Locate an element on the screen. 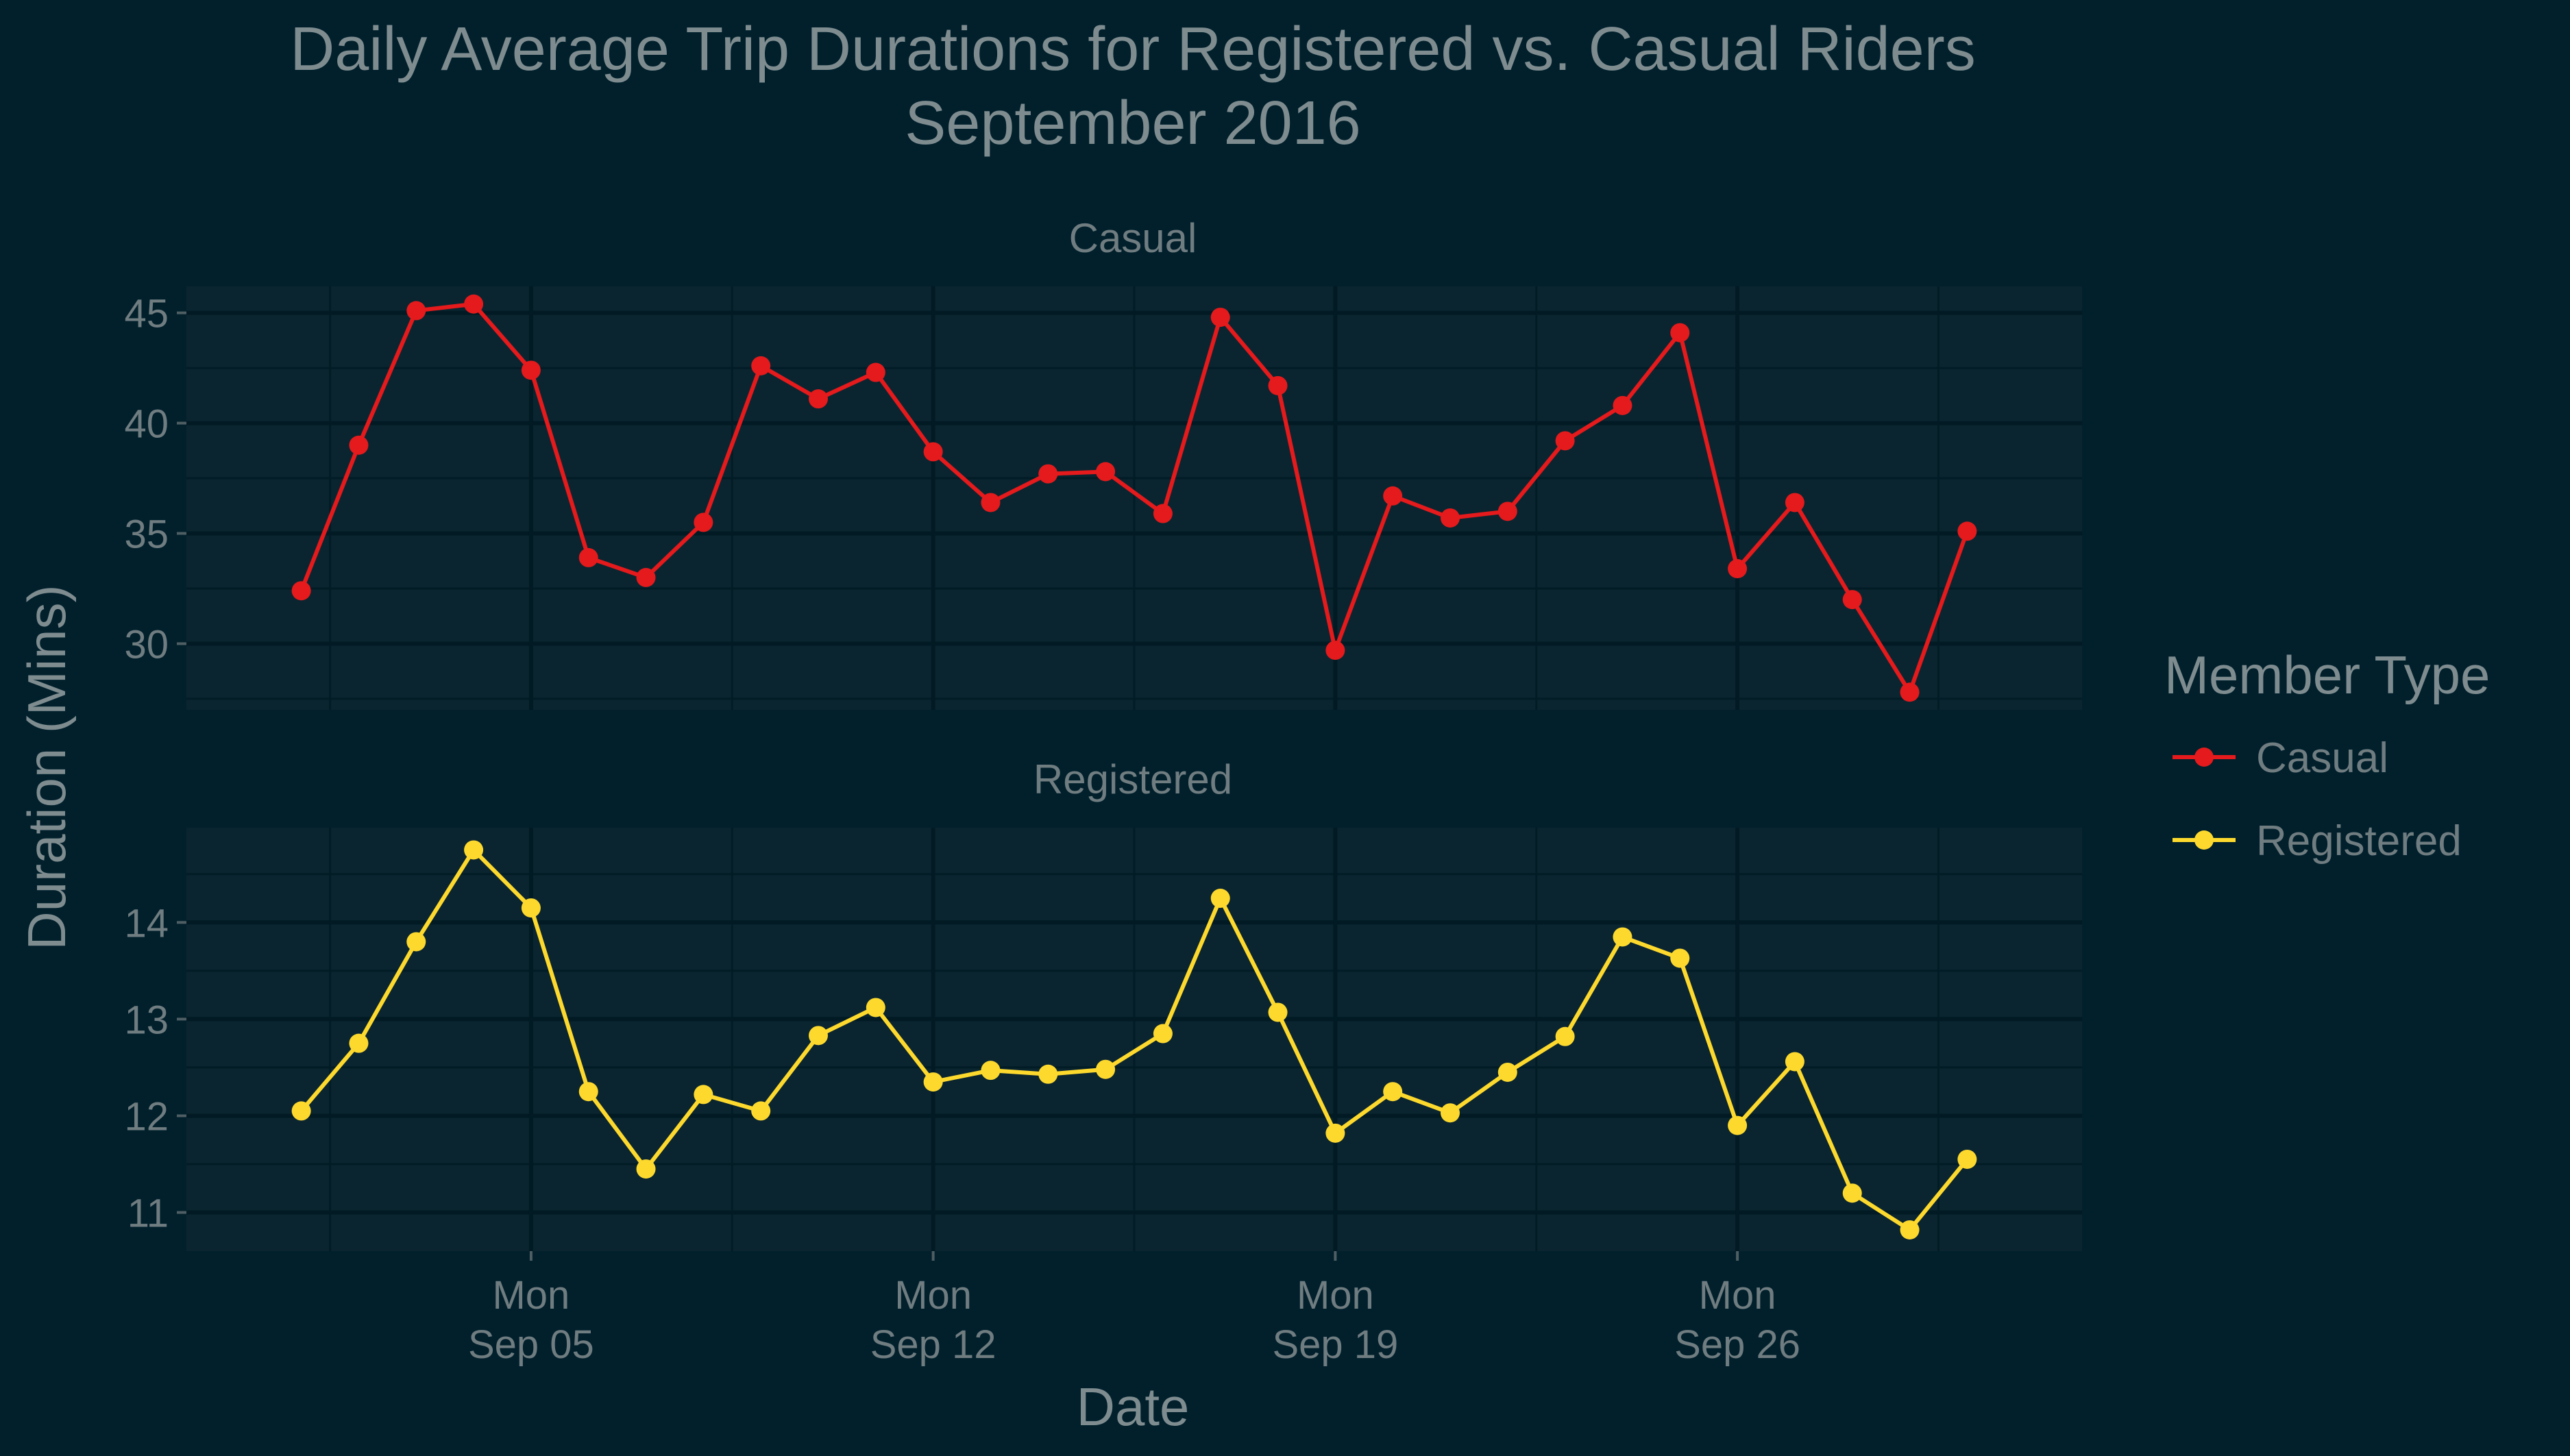 This screenshot has width=2570, height=1456. y-tick-label: 11 is located at coordinates (148, 1214).